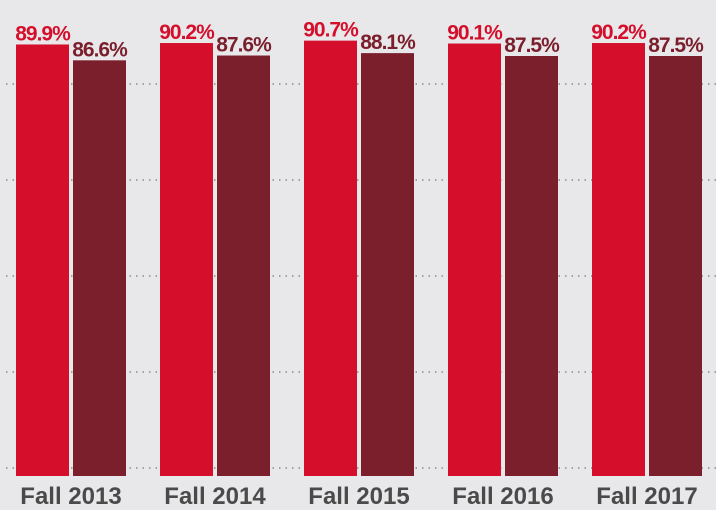  I want to click on value-label: 89.9%, so click(43, 33).